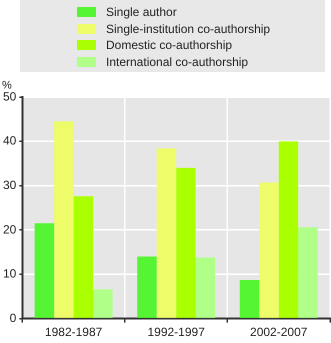 The height and width of the screenshot is (343, 331). I want to click on y-axis-title: %, so click(7, 86).